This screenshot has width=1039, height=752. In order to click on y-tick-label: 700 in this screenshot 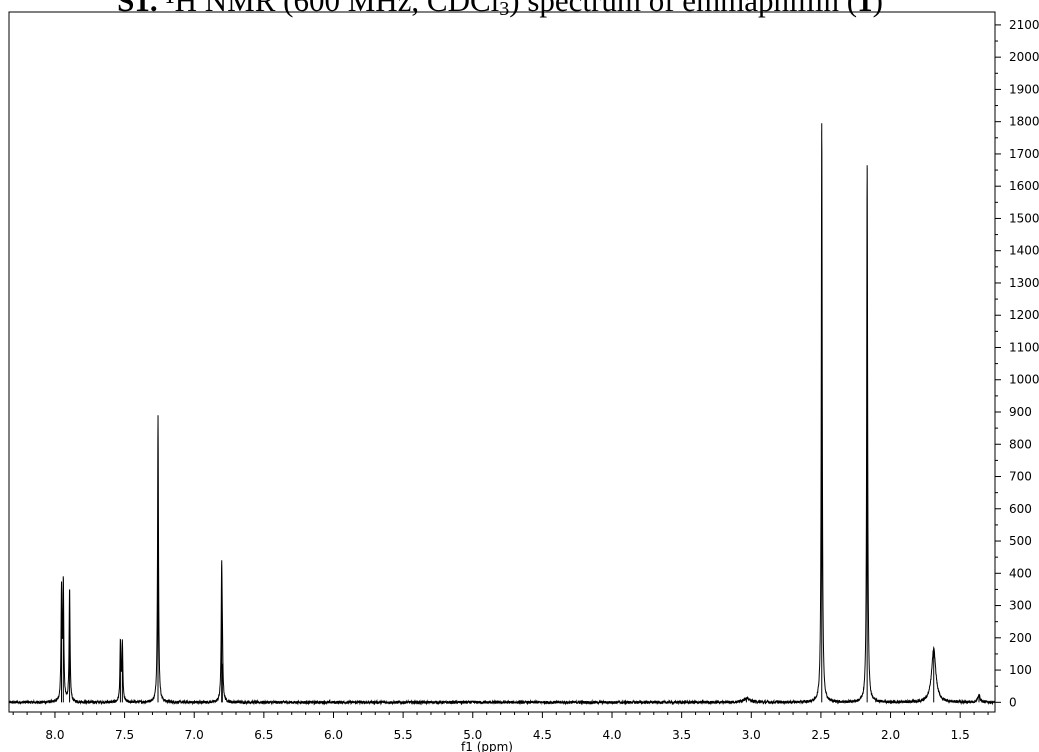, I will do `click(1020, 477)`.